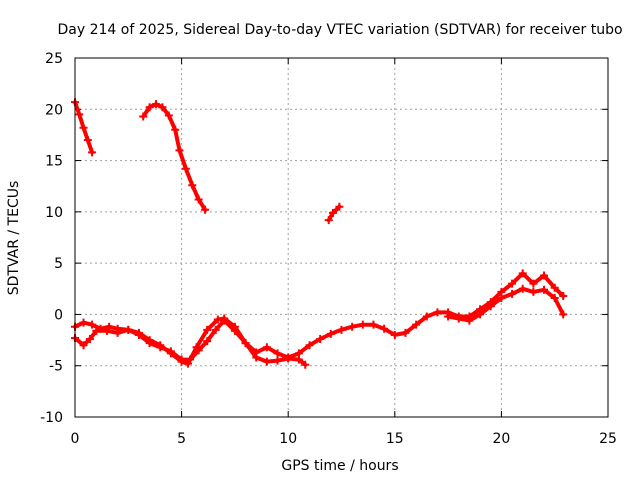  I want to click on x-tick-label: 25, so click(608, 439).